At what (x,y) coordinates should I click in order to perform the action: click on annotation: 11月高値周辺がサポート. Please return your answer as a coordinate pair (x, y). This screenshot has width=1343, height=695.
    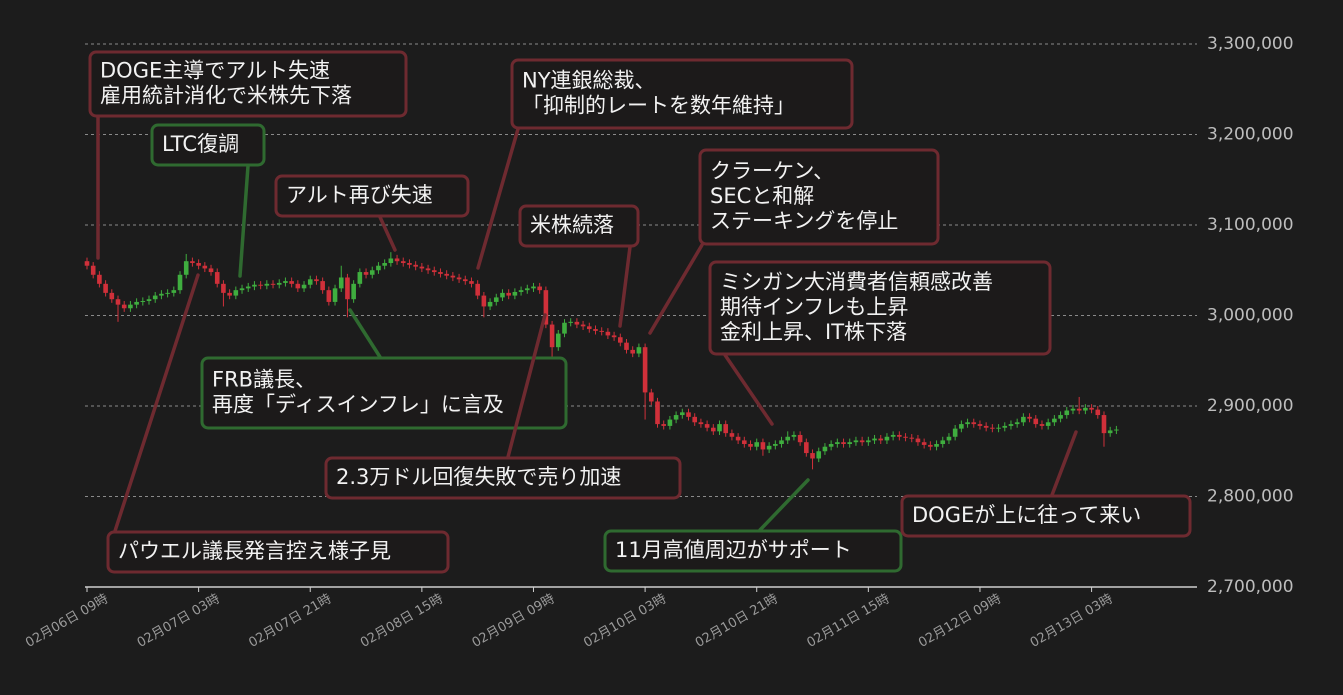
    Looking at the image, I should click on (753, 525).